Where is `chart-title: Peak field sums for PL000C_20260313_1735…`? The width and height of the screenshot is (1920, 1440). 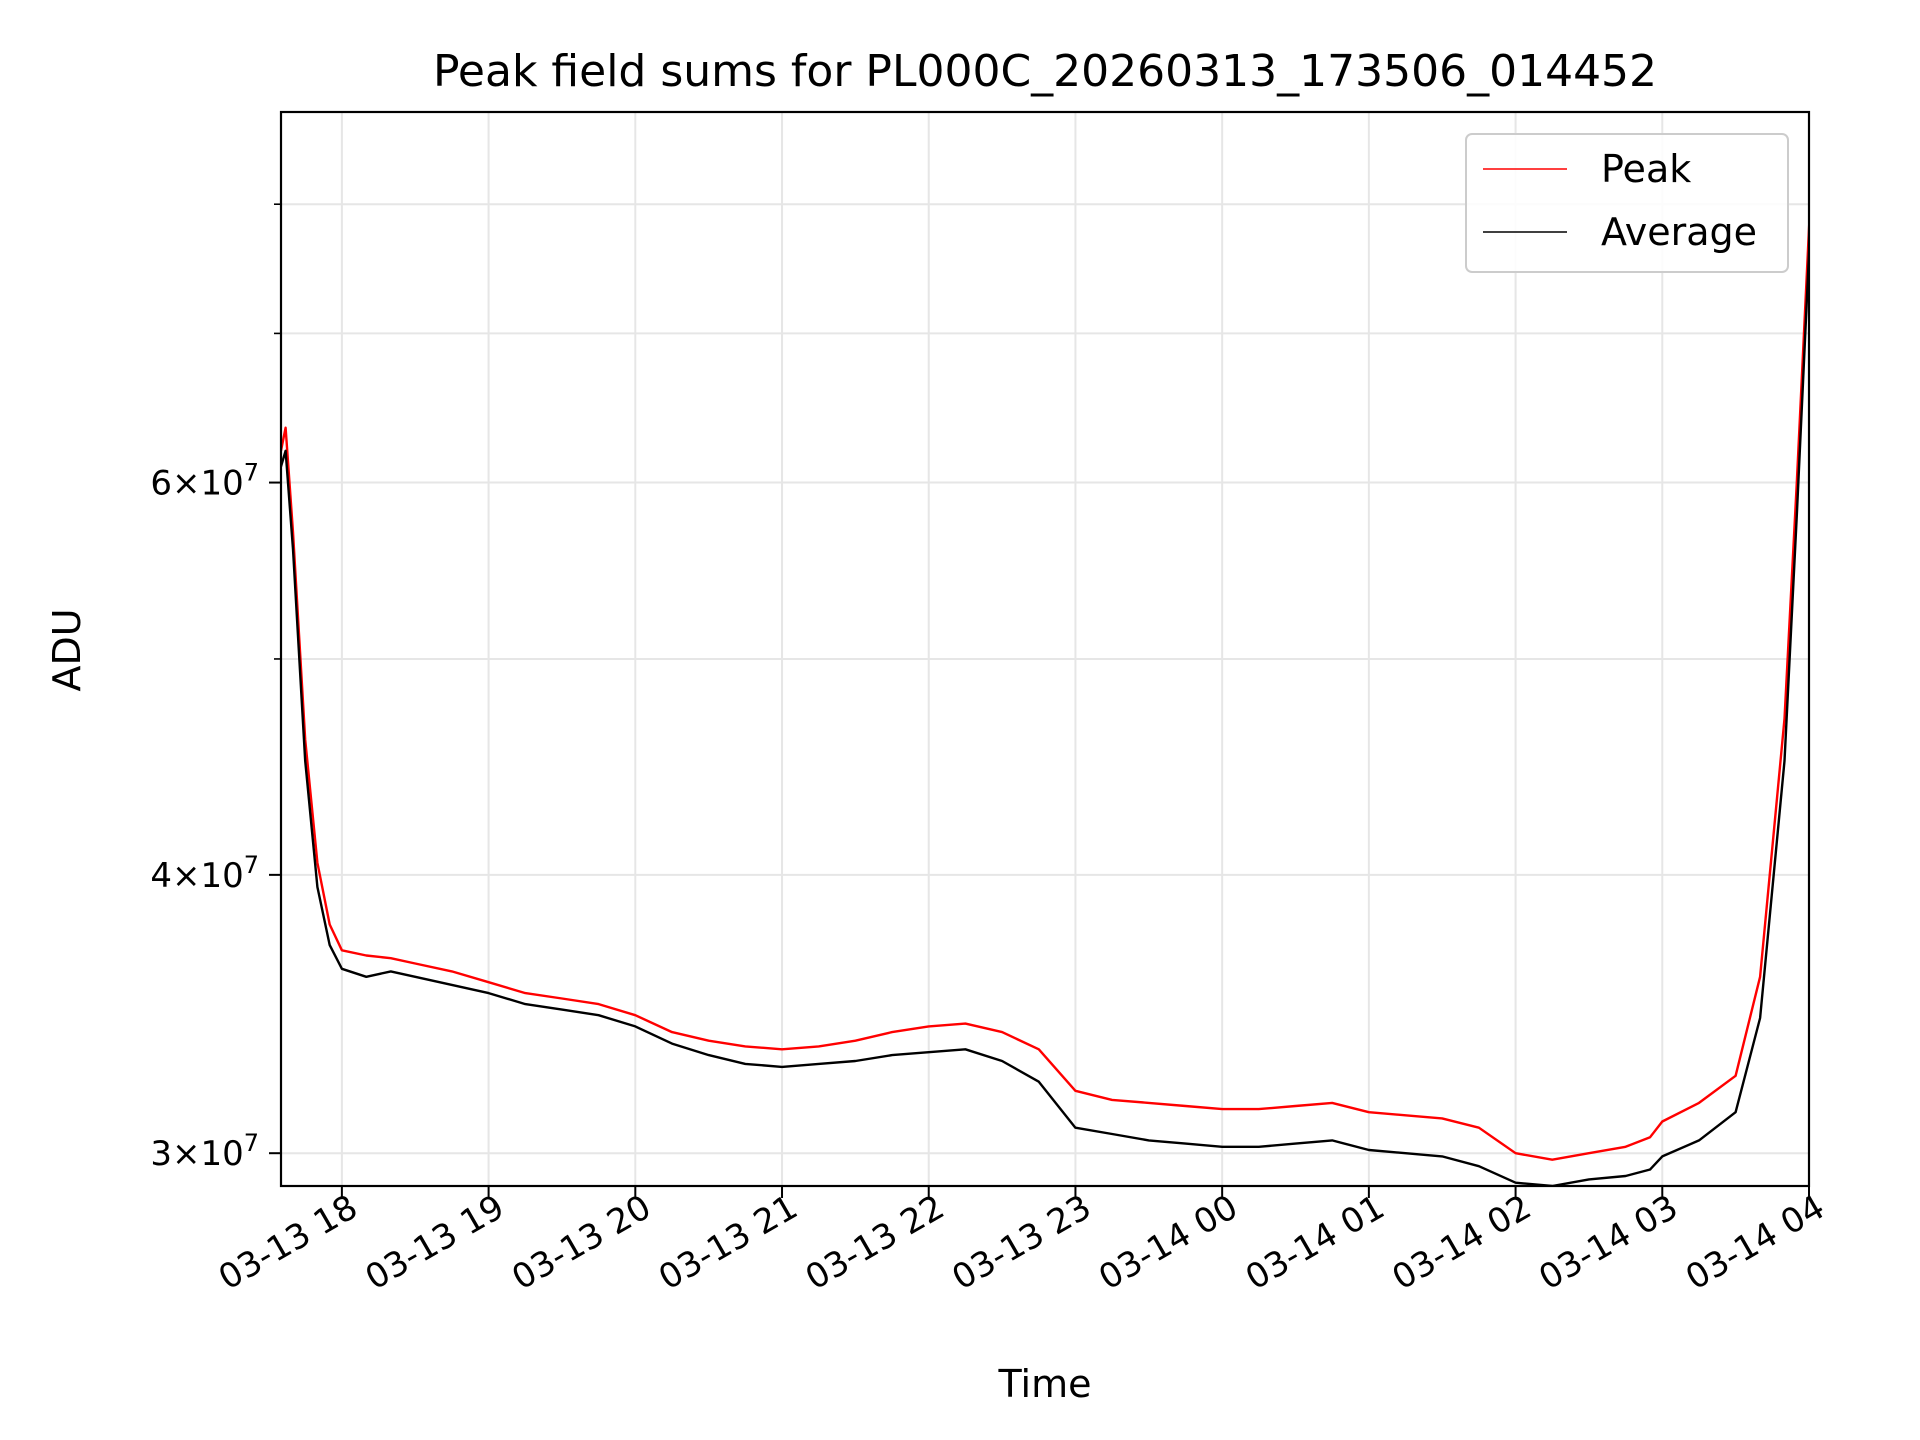
chart-title: Peak field sums for PL000C_20260313_1735… is located at coordinates (1045, 71).